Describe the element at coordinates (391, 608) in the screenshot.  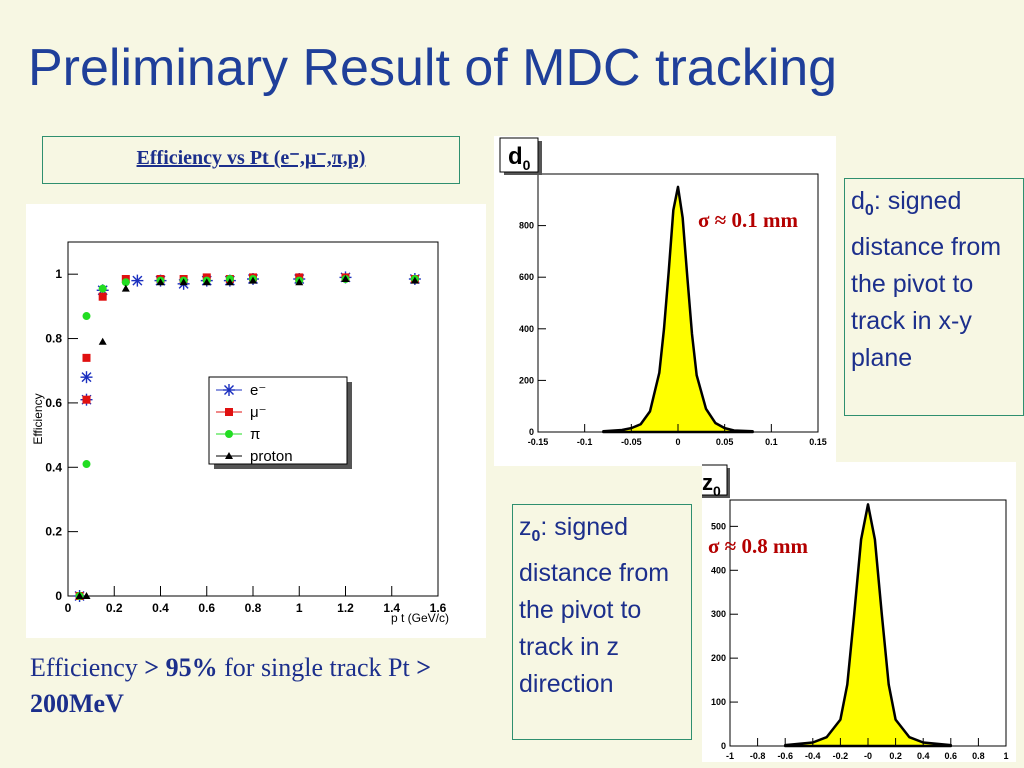
I see `x-tick-label: 1.4` at that location.